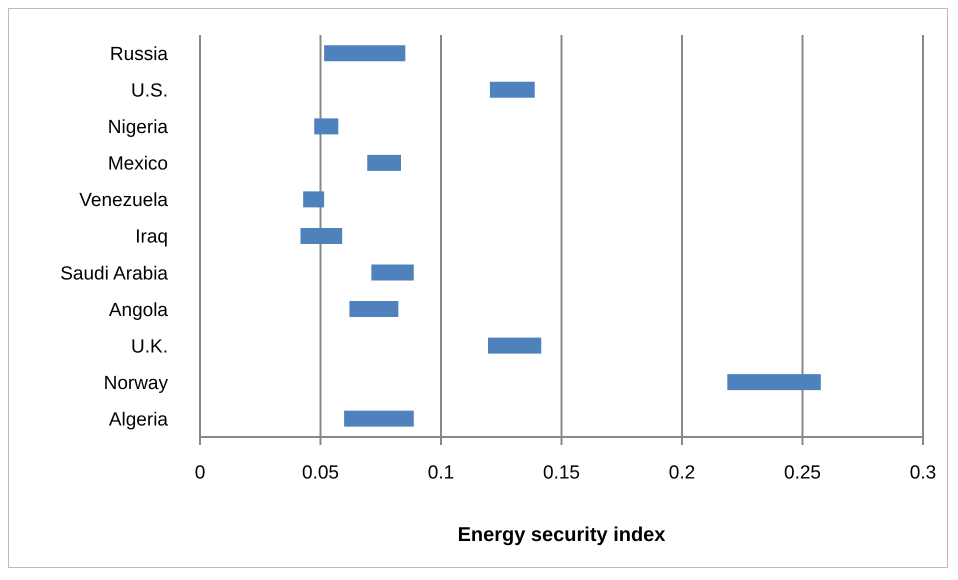 The height and width of the screenshot is (580, 958). I want to click on x-tick-label: 0.3, so click(923, 473).